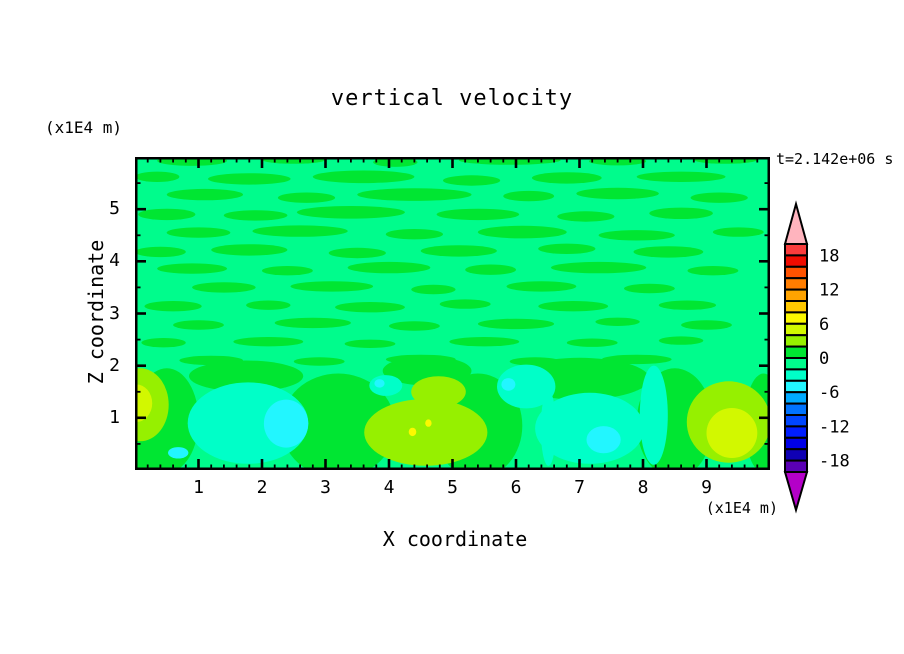 The height and width of the screenshot is (654, 904). What do you see at coordinates (84, 127) in the screenshot?
I see `y-axis-unit-label: (x1E4 m)` at bounding box center [84, 127].